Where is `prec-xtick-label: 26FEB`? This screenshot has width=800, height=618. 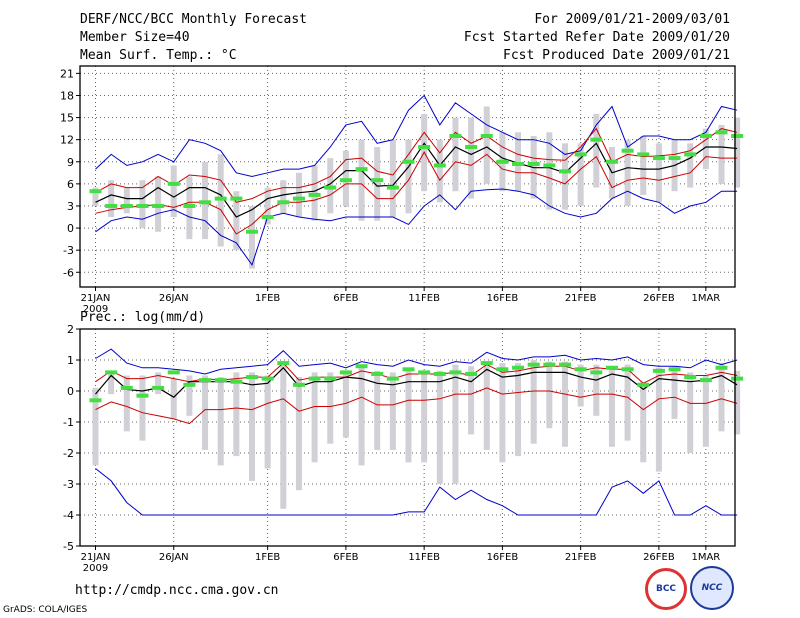
prec-xtick-label: 26FEB is located at coordinates (659, 557).